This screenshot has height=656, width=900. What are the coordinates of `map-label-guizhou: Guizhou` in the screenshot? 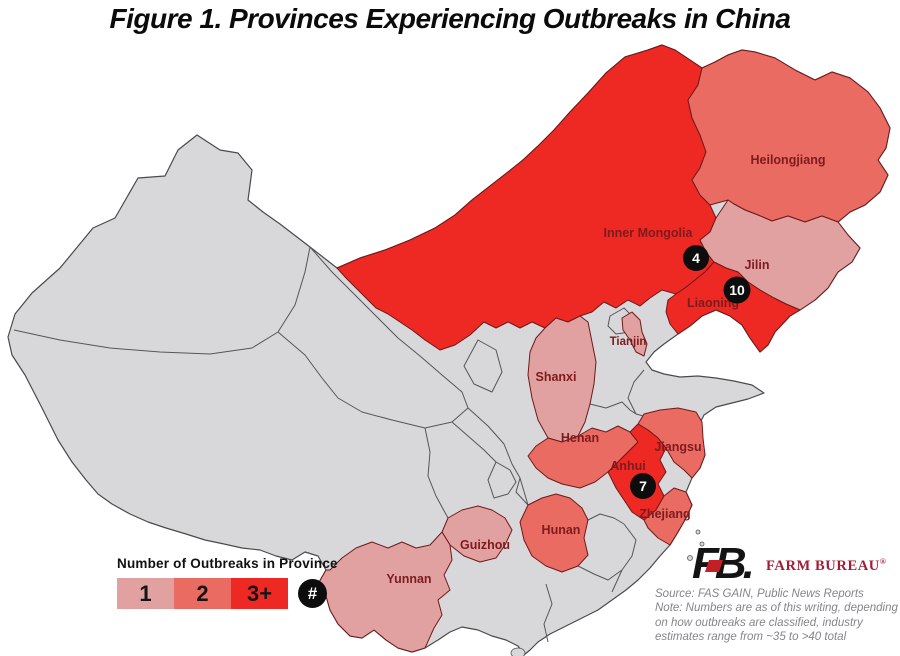 It's located at (485, 545).